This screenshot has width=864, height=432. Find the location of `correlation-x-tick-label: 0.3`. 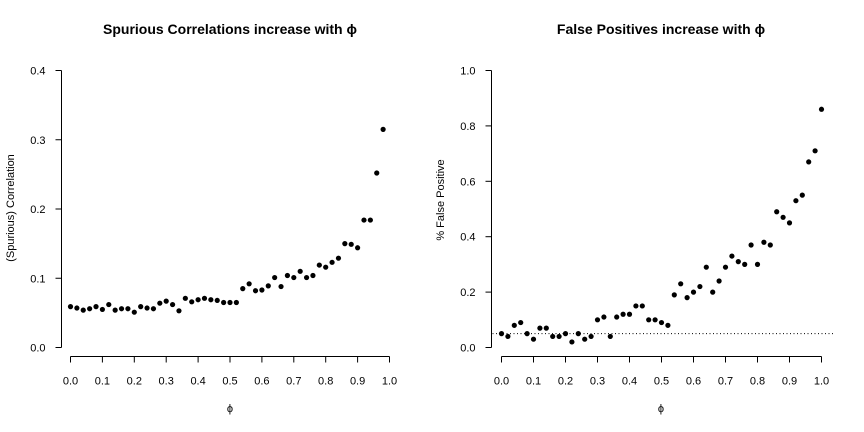

correlation-x-tick-label: 0.3 is located at coordinates (166, 382).